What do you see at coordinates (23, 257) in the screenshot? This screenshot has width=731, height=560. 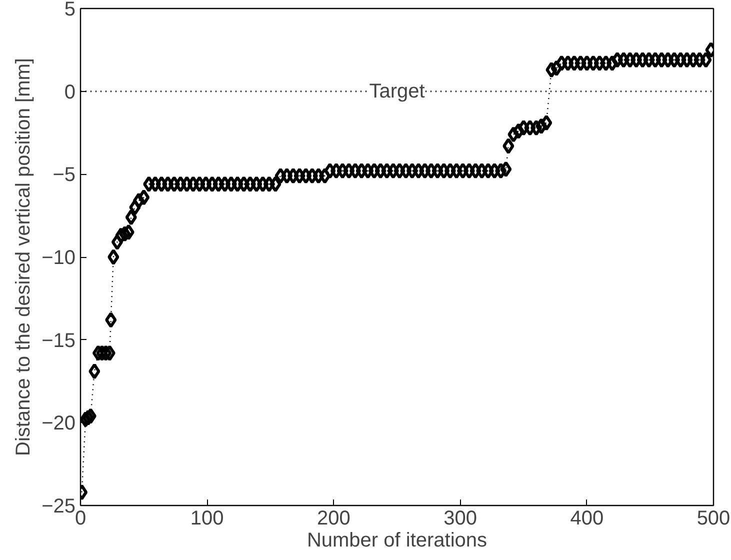 I see `y-axis-title: Distance to the desired vertical position [mm]` at bounding box center [23, 257].